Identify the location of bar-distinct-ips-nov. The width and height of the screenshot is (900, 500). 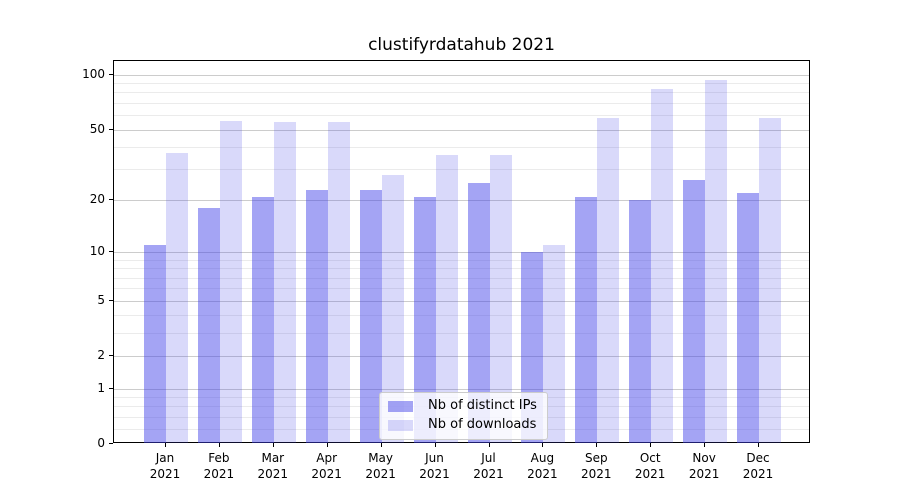
(694, 311).